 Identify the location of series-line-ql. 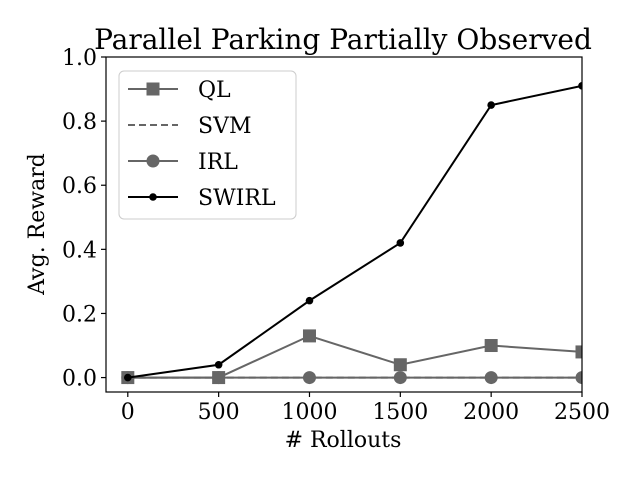
(354, 356).